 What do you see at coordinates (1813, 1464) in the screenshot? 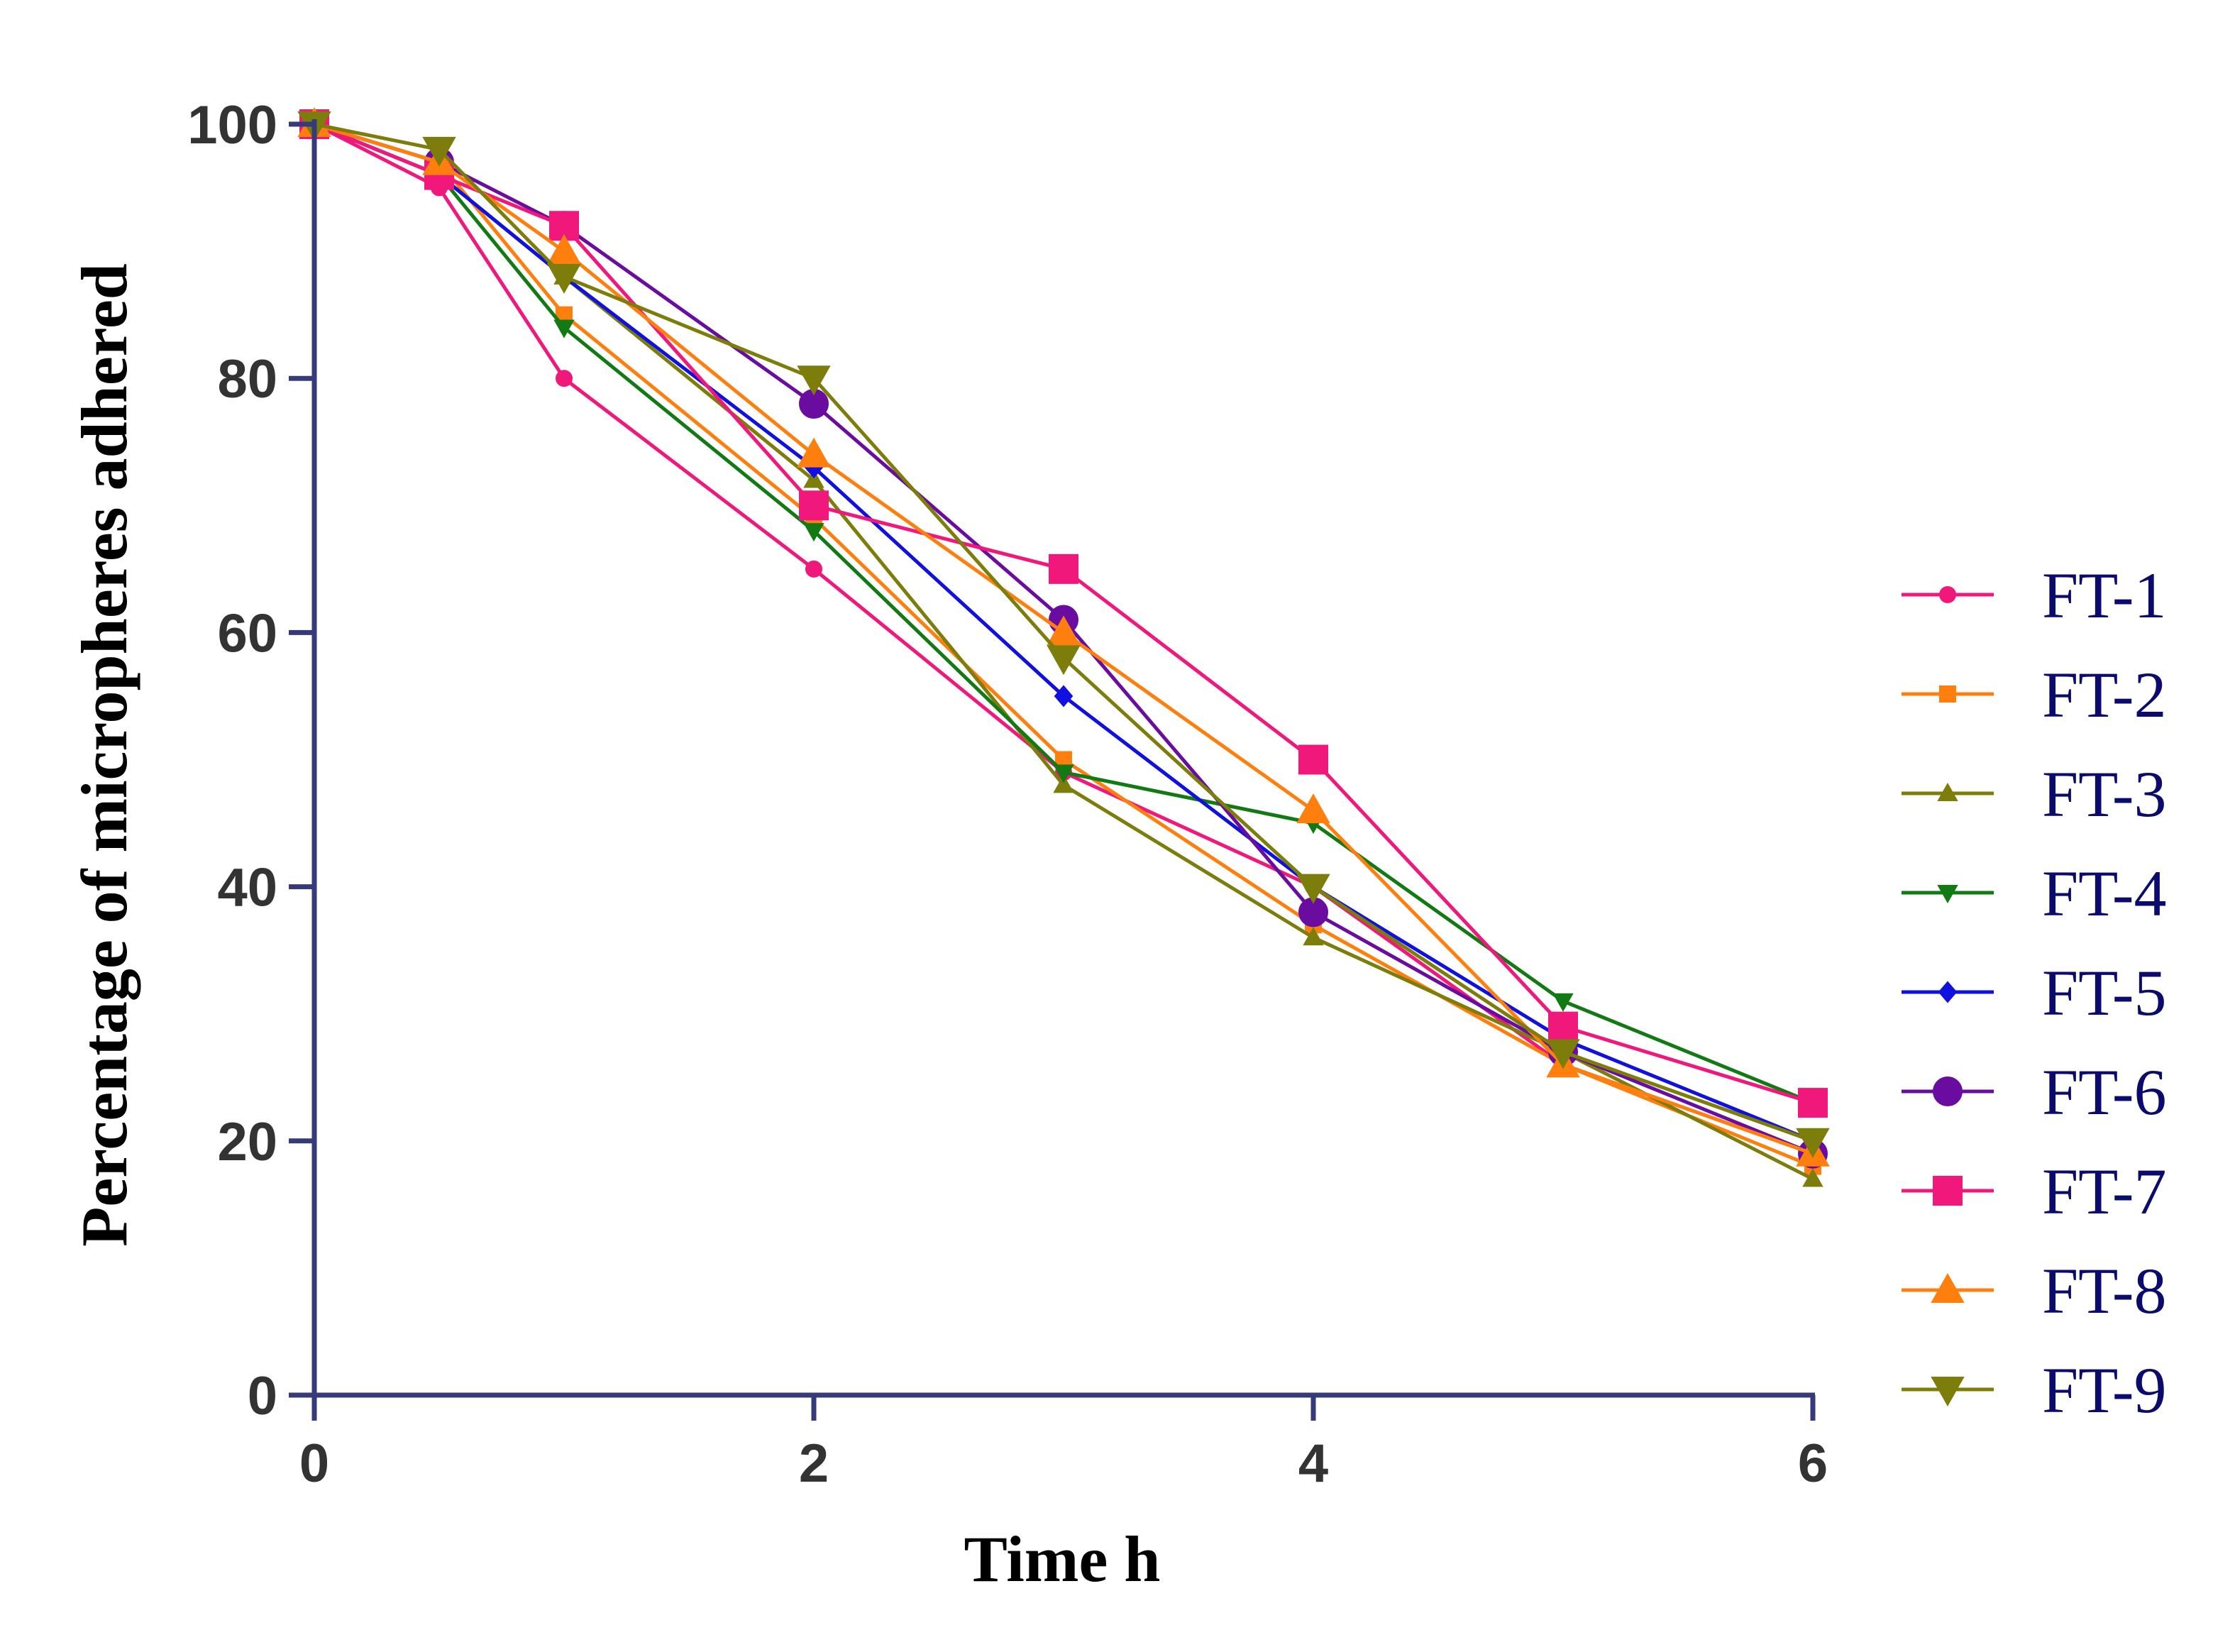
I see `x-tick-label: 6` at bounding box center [1813, 1464].